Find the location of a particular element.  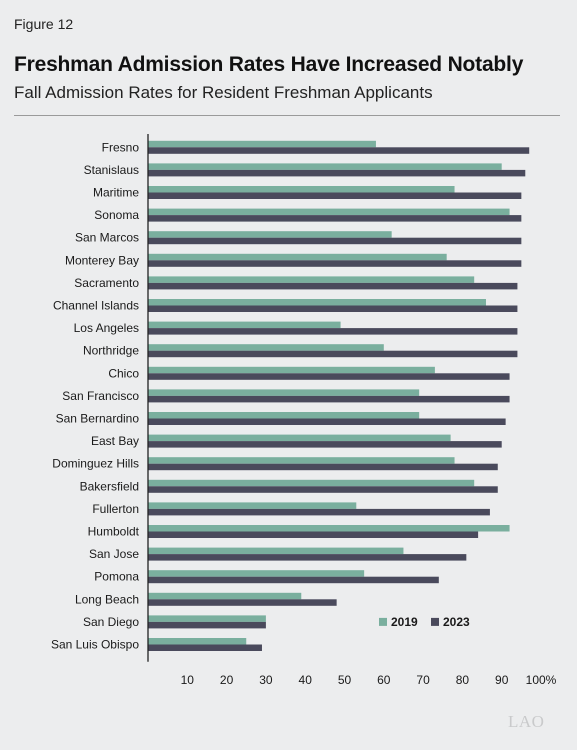

category-label: Fresno is located at coordinates (121, 147).